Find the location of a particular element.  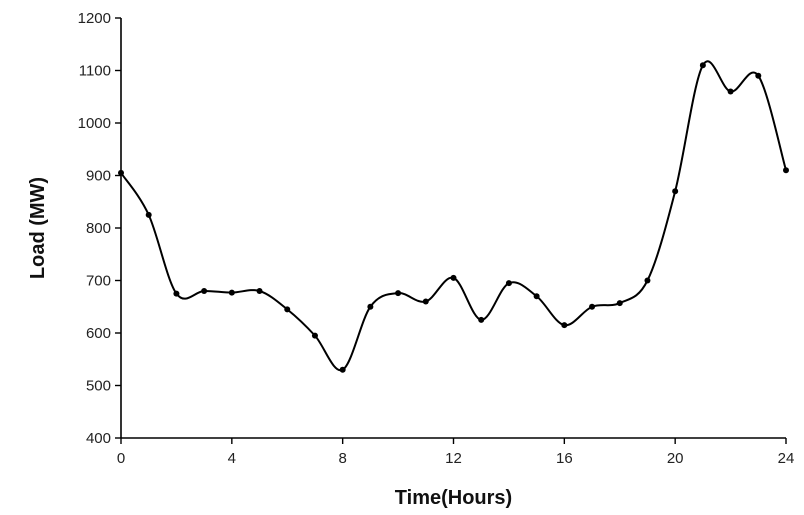

y-tick-label: 500 is located at coordinates (98, 386).